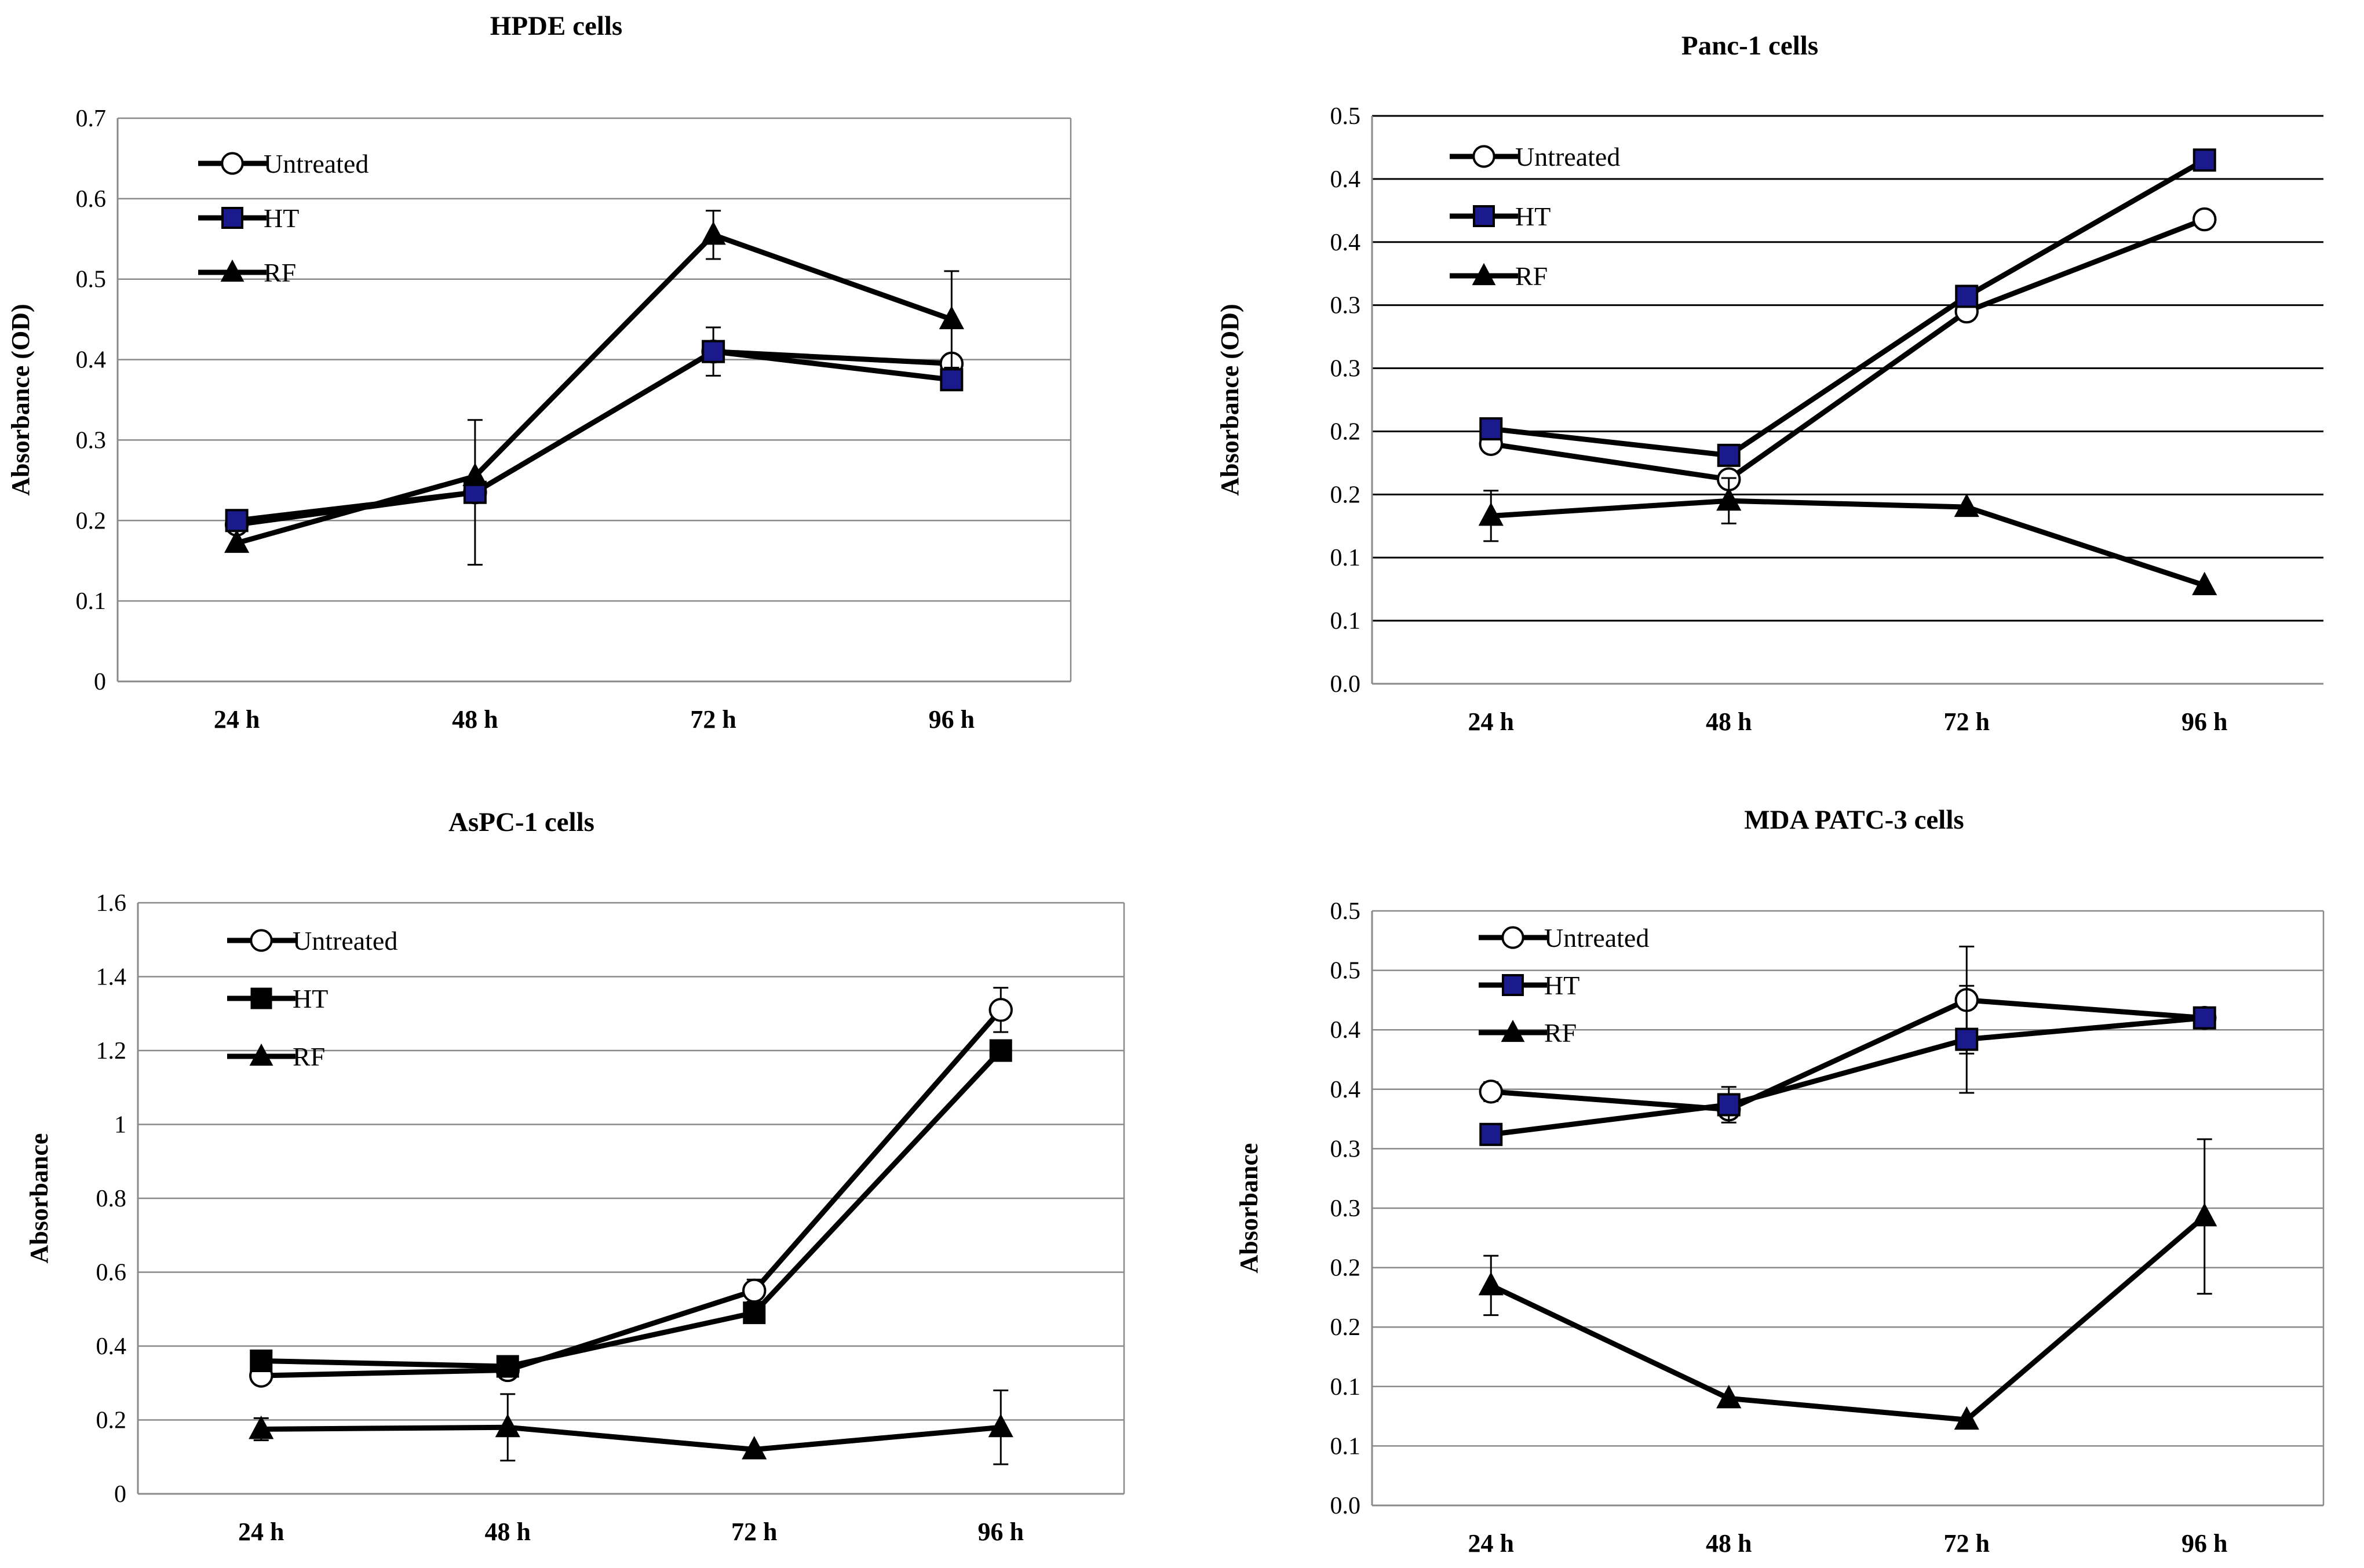 Image resolution: width=2364 pixels, height=1568 pixels. Describe the element at coordinates (91, 118) in the screenshot. I see `y-tick-label: 0.7` at that location.